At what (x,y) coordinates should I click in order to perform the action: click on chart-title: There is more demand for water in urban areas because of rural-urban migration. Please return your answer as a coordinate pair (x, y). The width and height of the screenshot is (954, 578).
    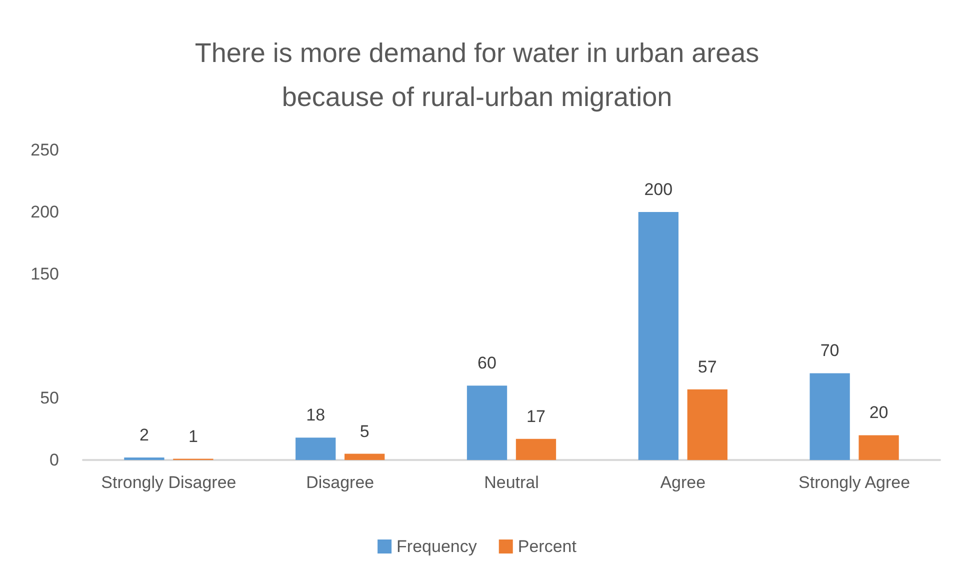
    Looking at the image, I should click on (477, 75).